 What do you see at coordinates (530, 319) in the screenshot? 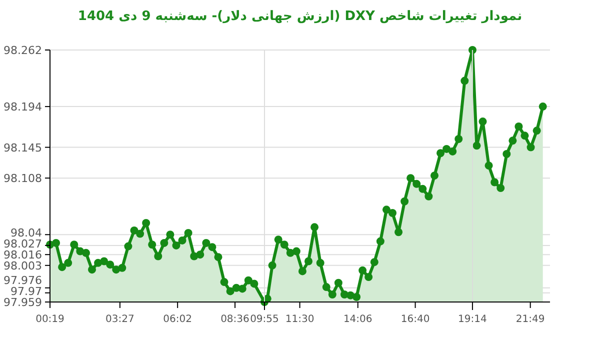
I see `x-tick-label: 21:49` at bounding box center [530, 319].